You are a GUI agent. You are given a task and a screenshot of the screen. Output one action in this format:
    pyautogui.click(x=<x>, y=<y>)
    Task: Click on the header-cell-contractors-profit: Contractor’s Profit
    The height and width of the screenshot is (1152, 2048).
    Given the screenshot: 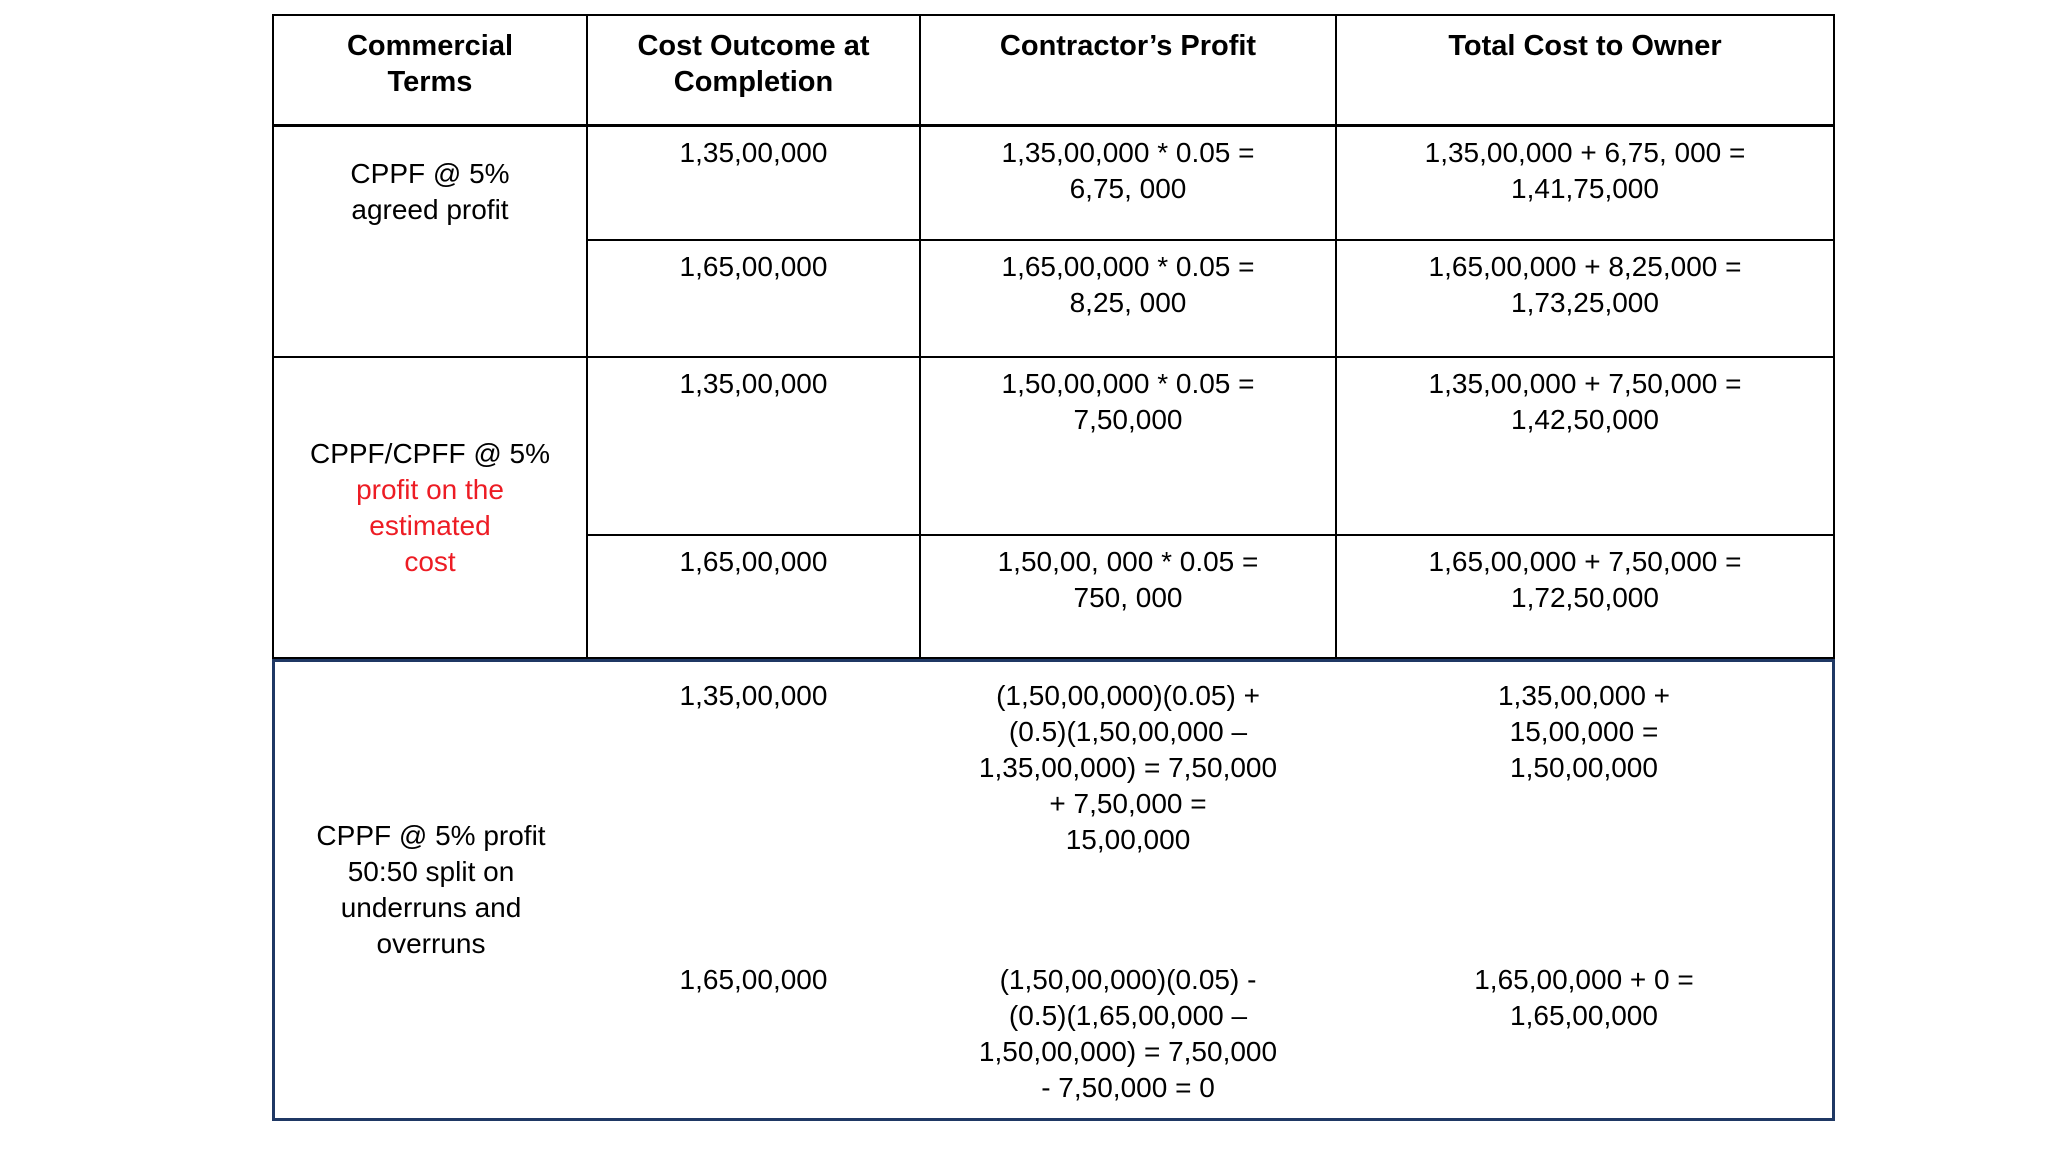 What is the action you would take?
    pyautogui.click(x=1127, y=70)
    